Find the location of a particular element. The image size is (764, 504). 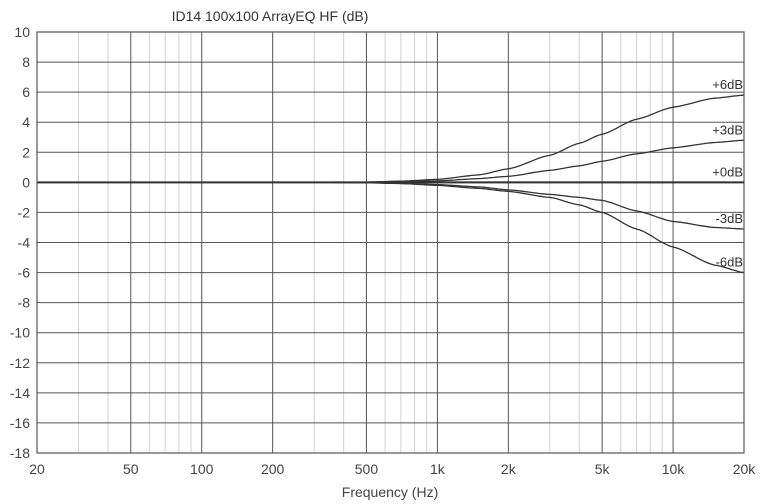

curve-label: -3dB is located at coordinates (729, 218).